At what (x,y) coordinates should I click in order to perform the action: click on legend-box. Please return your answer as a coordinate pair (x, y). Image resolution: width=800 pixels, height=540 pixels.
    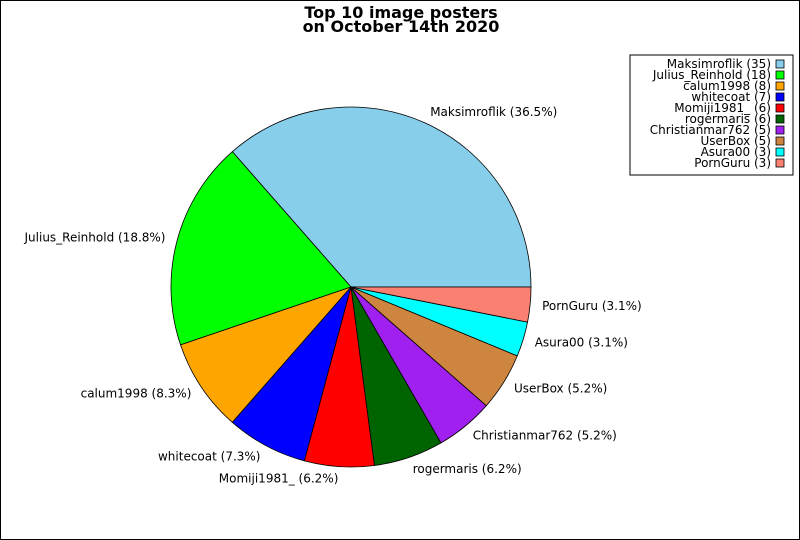
    Looking at the image, I should click on (711, 115).